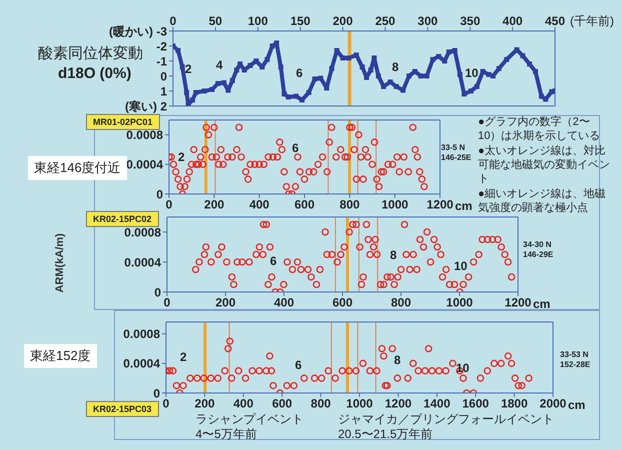  Describe the element at coordinates (258, 21) in the screenshot. I see `x-tick-label: 100` at that location.